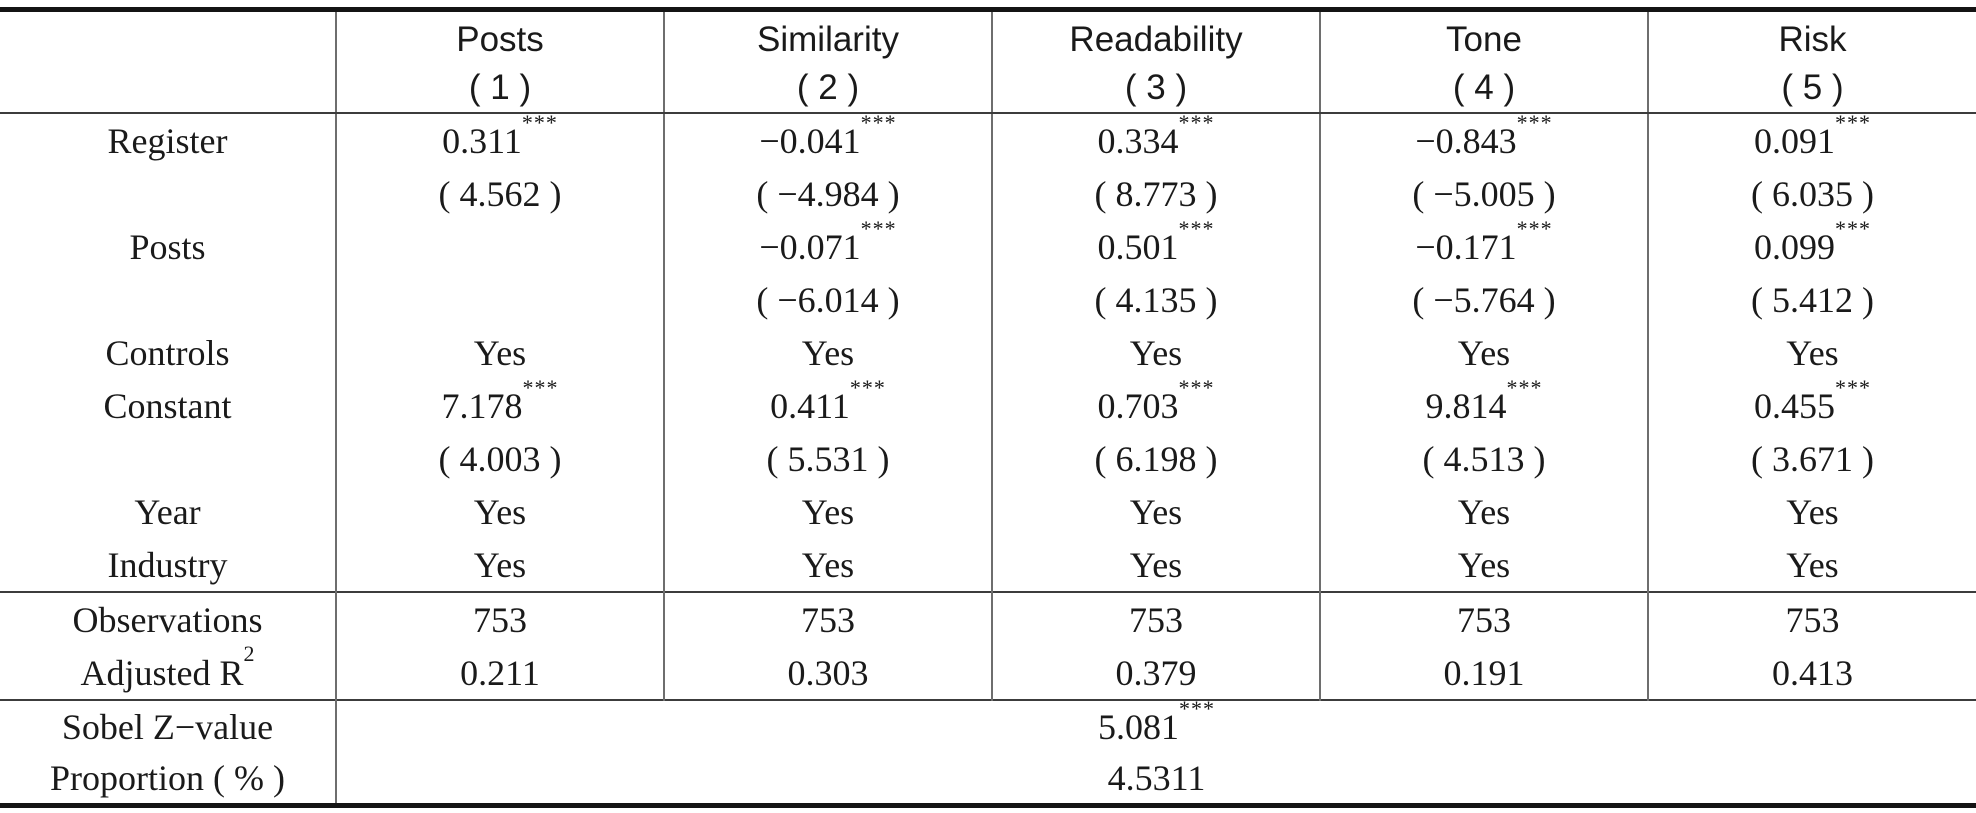  I want to click on row-label-posts: Posts, so click(168, 246).